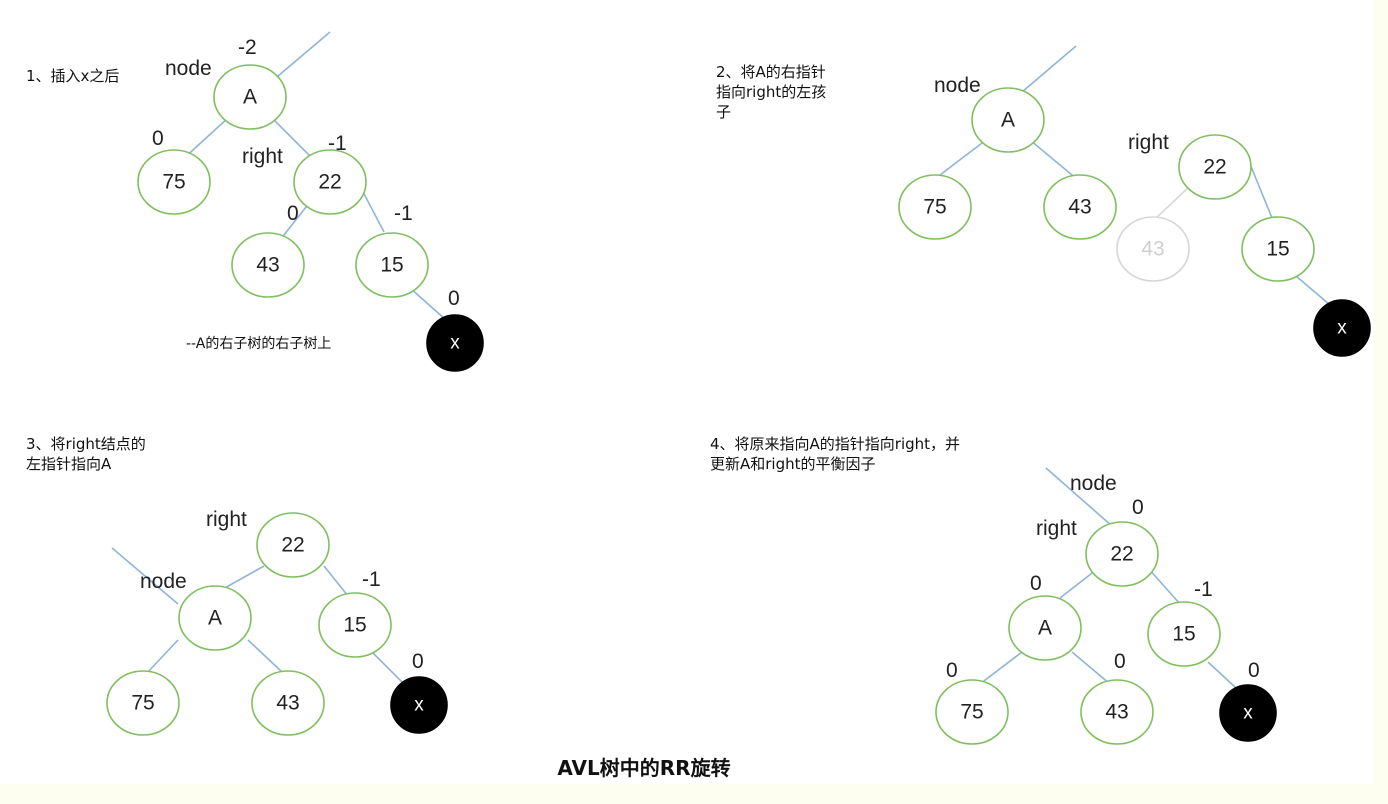 This screenshot has height=804, width=1388. Describe the element at coordinates (73, 76) in the screenshot. I see `step-1-caption: 1、插入x之后` at that location.